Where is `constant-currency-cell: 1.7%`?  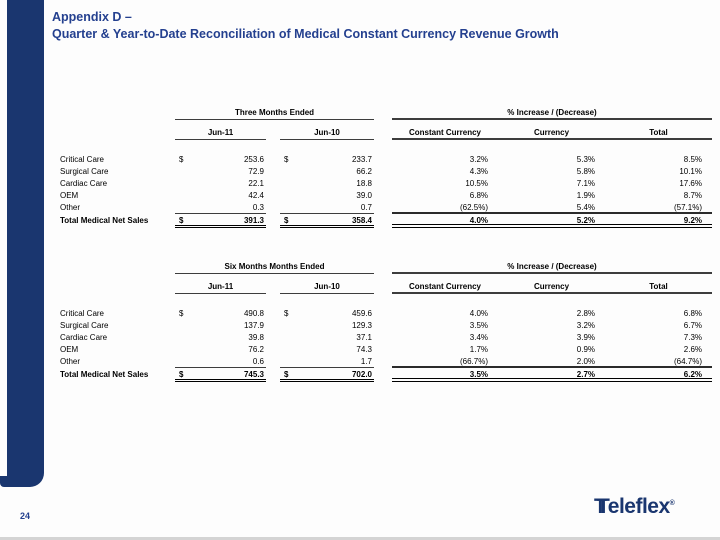
constant-currency-cell: 1.7% is located at coordinates (478, 349).